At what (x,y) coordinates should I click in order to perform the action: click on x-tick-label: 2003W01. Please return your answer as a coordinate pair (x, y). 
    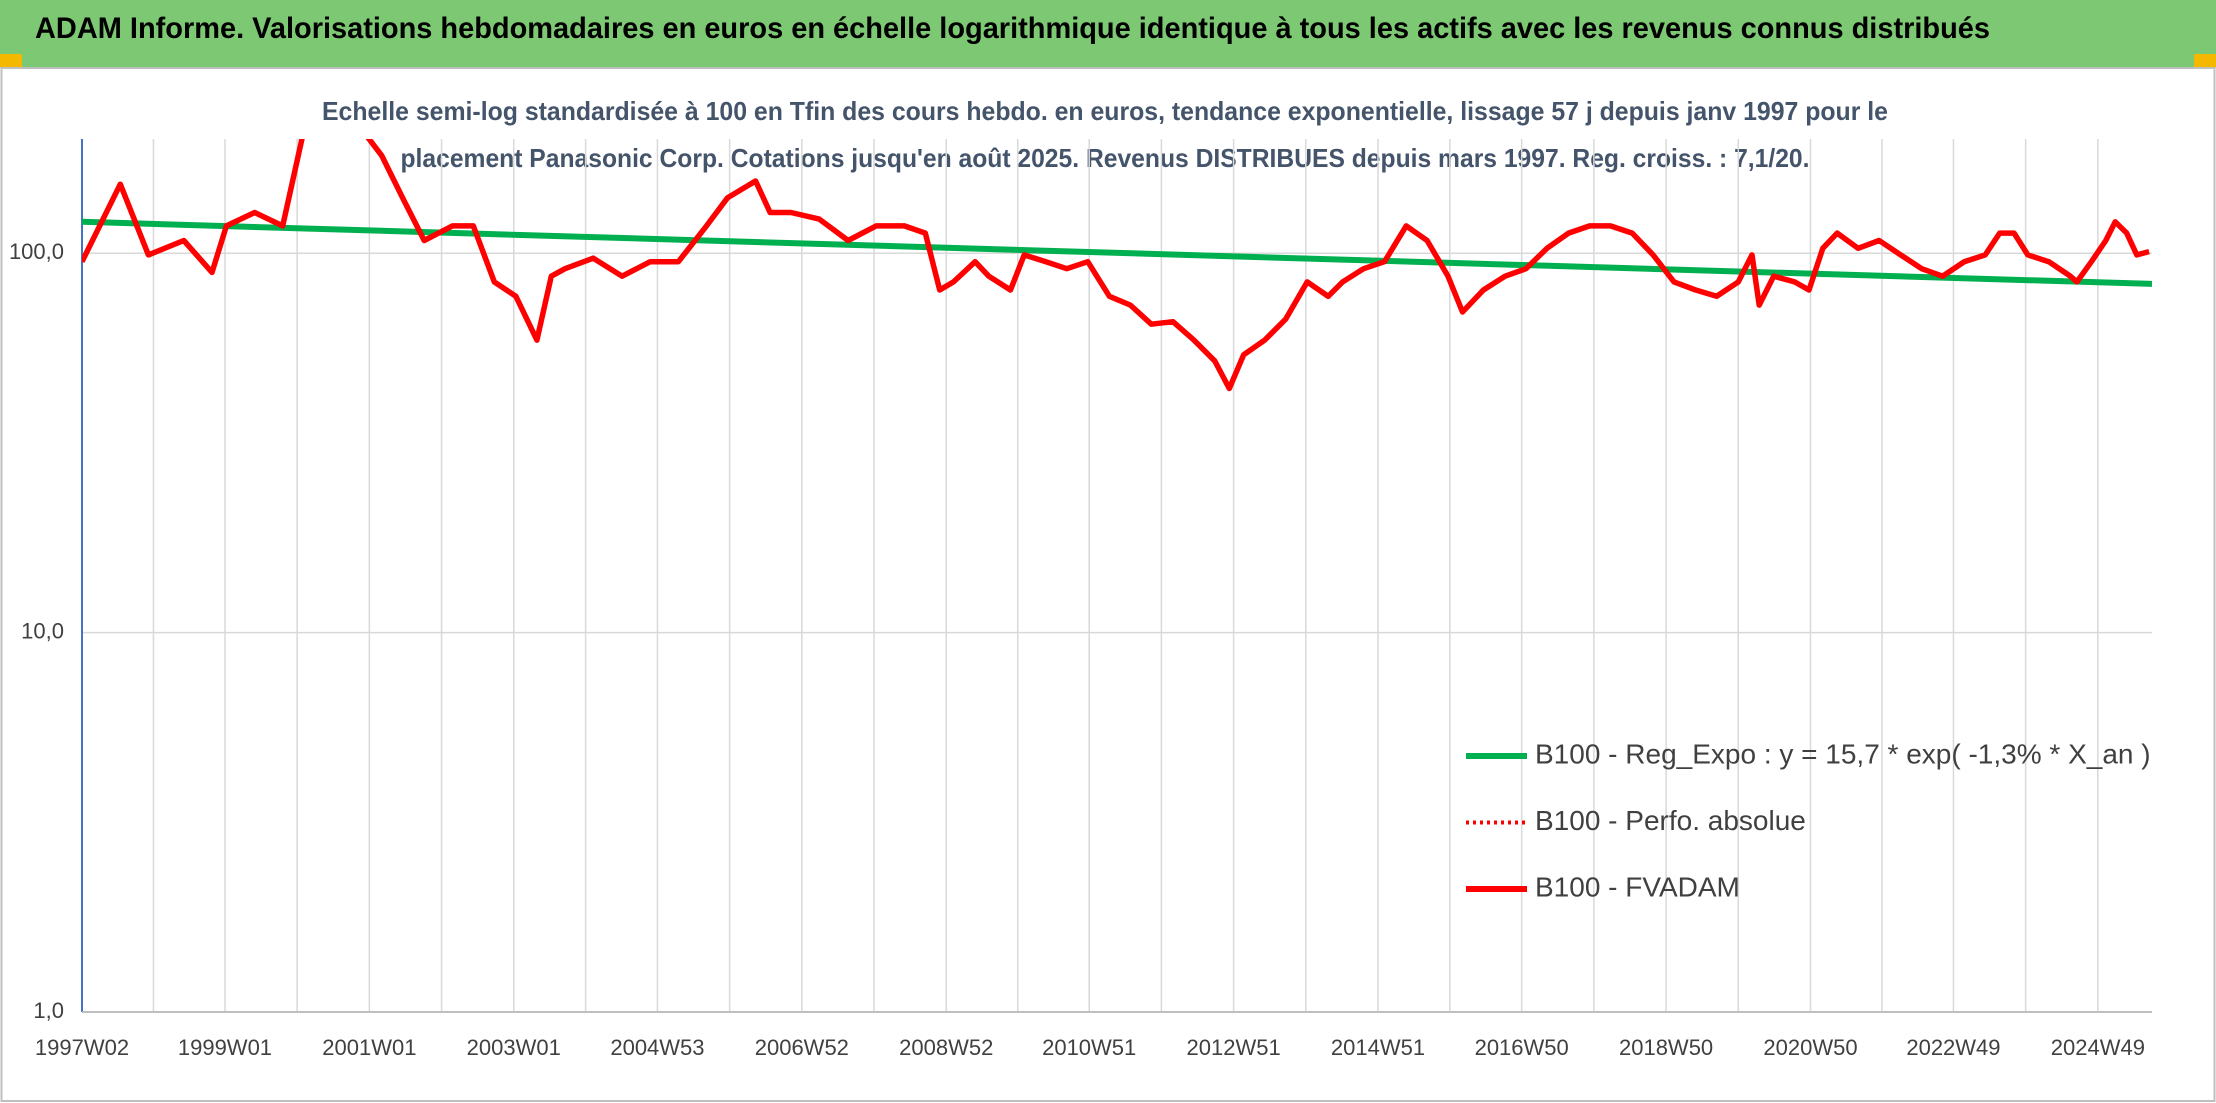
    Looking at the image, I should click on (514, 1047).